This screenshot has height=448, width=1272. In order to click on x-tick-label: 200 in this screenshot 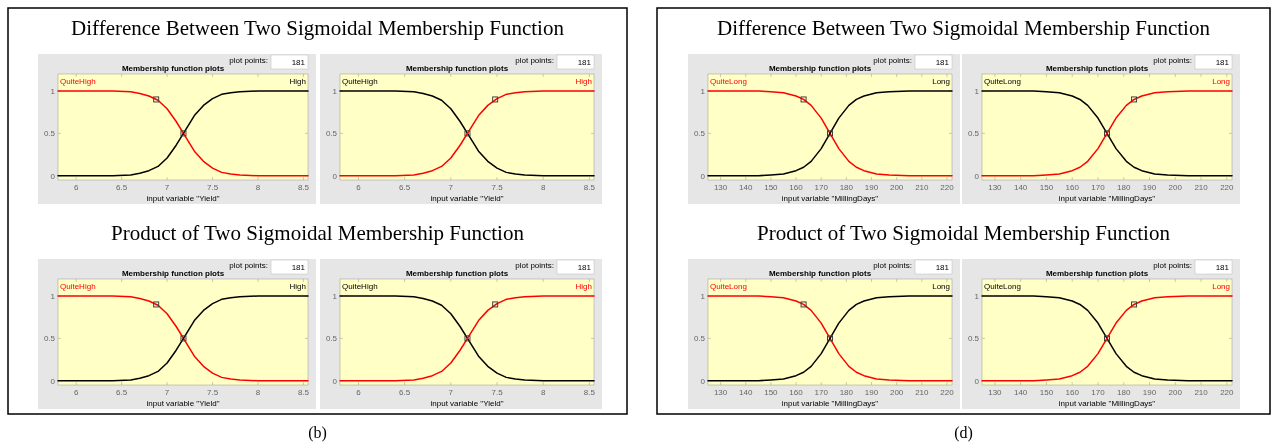, I will do `click(896, 392)`.